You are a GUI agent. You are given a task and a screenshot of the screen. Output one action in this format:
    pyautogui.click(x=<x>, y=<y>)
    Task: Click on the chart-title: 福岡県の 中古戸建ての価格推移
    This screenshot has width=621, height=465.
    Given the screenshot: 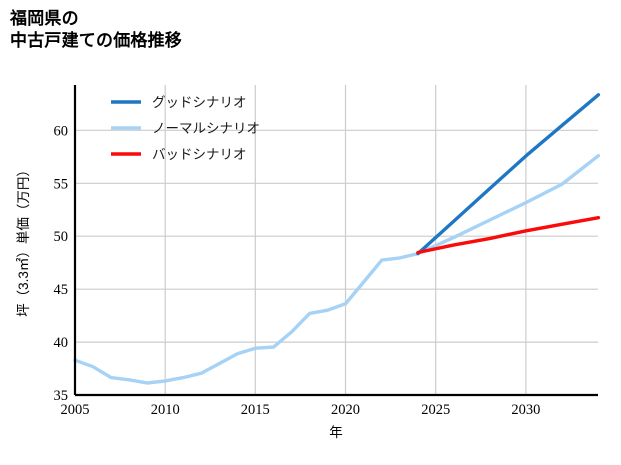 What is the action you would take?
    pyautogui.click(x=96, y=30)
    